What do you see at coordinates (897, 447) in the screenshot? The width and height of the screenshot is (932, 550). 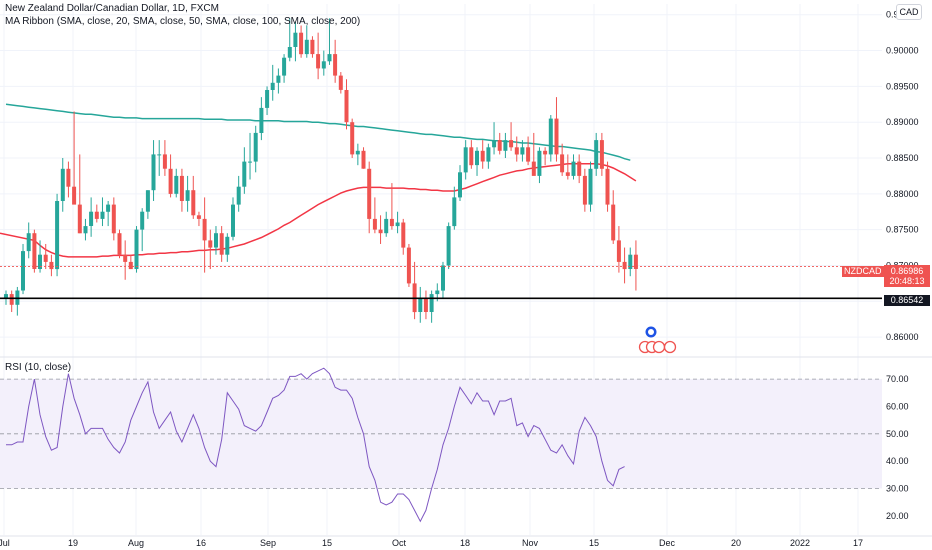 I see `rsi-axis: 70.00 60.00 50.00 40.00 30.00 20.00` at bounding box center [897, 447].